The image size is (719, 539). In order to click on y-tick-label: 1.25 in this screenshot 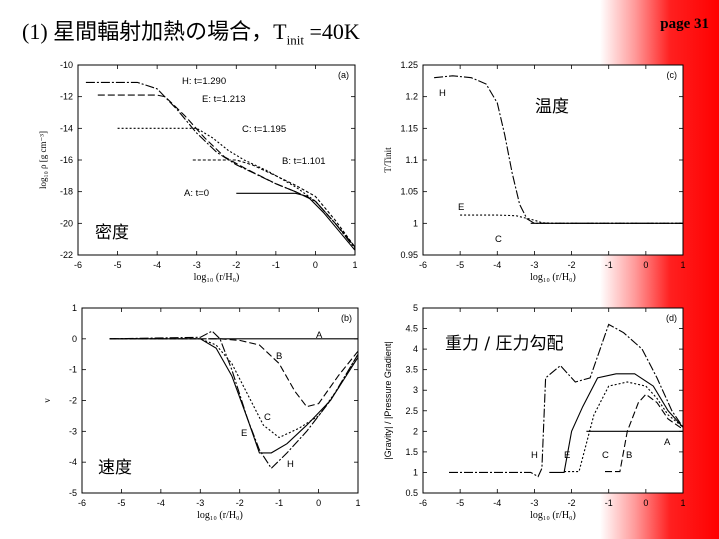, I will do `click(409, 65)`.